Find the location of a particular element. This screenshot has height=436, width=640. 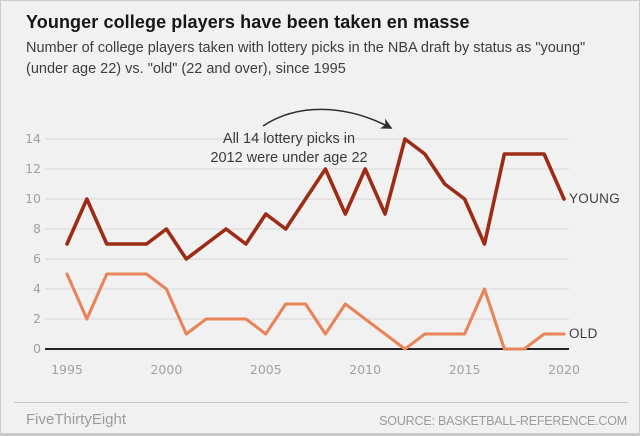

annotation-line-1: All 14 lottery picks in is located at coordinates (289, 139).